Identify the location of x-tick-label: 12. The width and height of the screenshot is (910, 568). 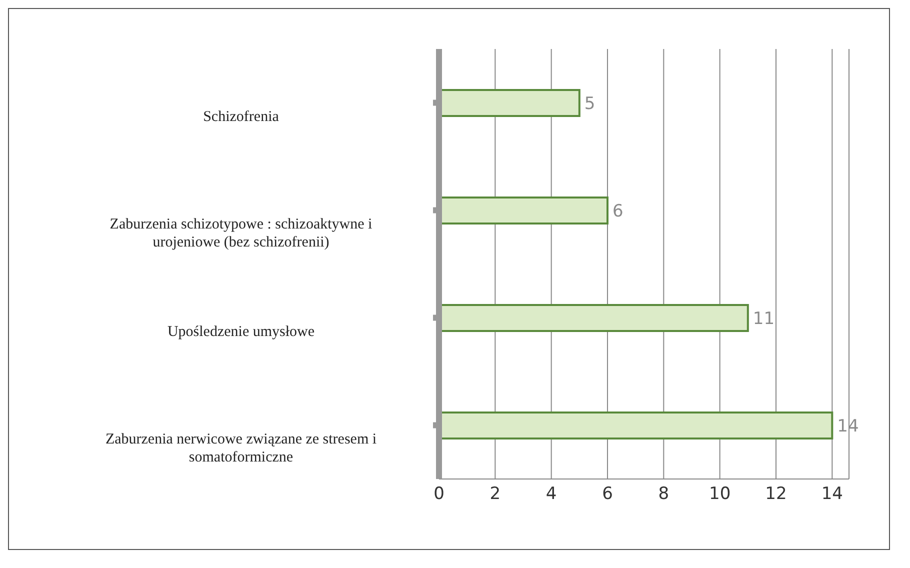
(776, 494).